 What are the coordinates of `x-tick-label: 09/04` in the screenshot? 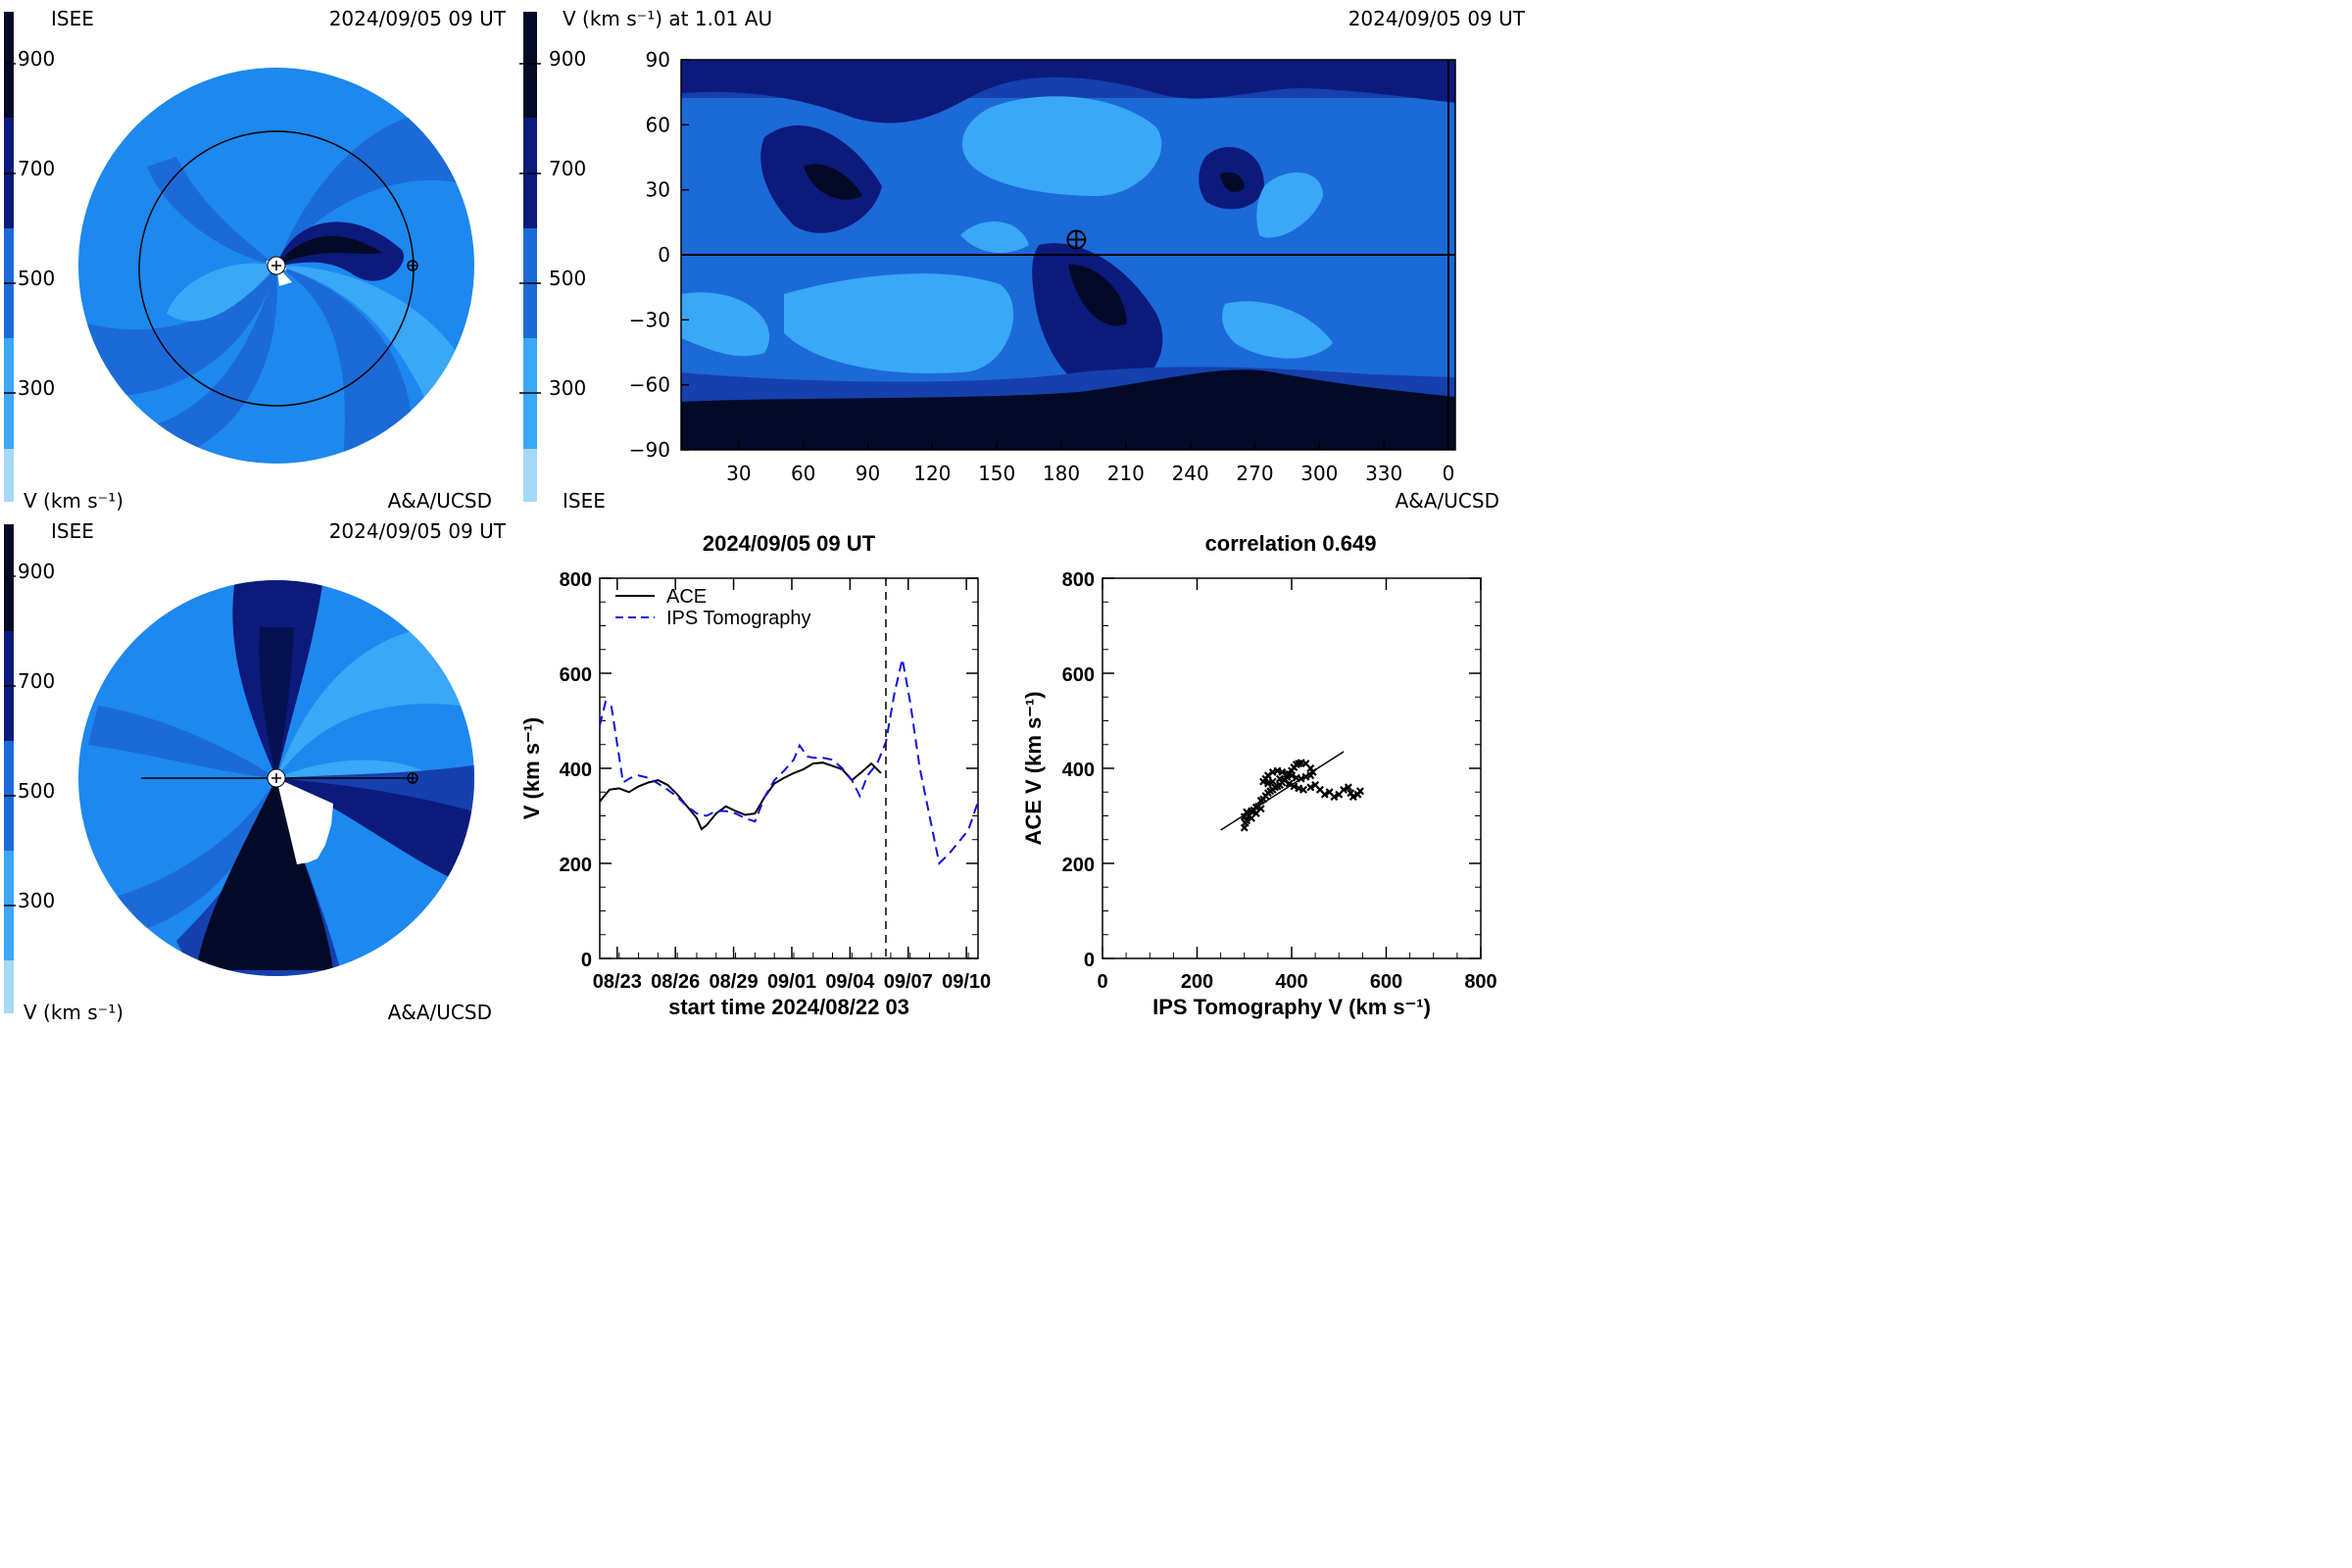 It's located at (850, 982).